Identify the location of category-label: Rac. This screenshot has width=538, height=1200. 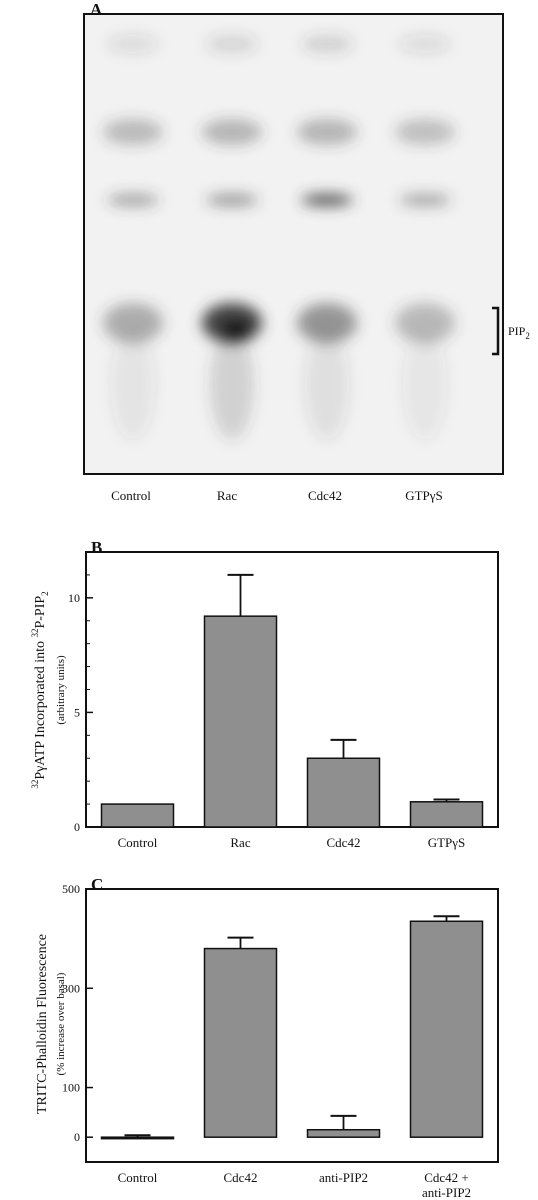
(240, 842).